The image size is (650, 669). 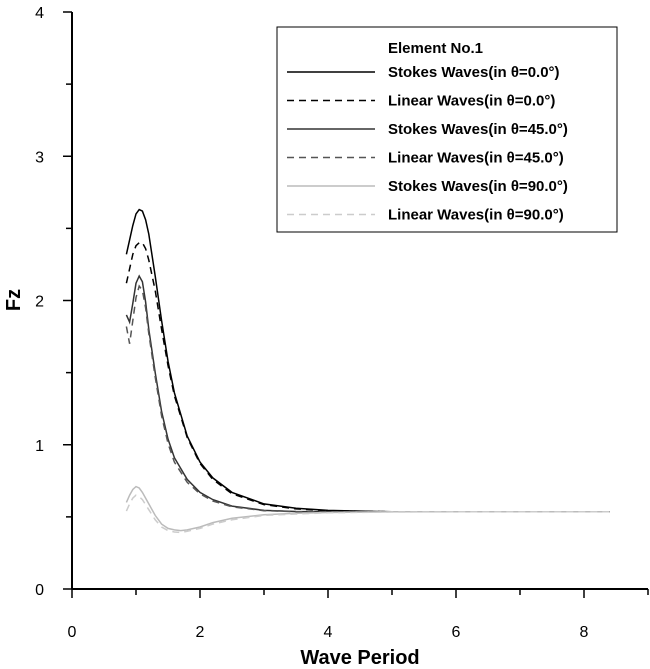 What do you see at coordinates (478, 186) in the screenshot?
I see `legend-label-5: Stokes Waves(in θ=90.0°)` at bounding box center [478, 186].